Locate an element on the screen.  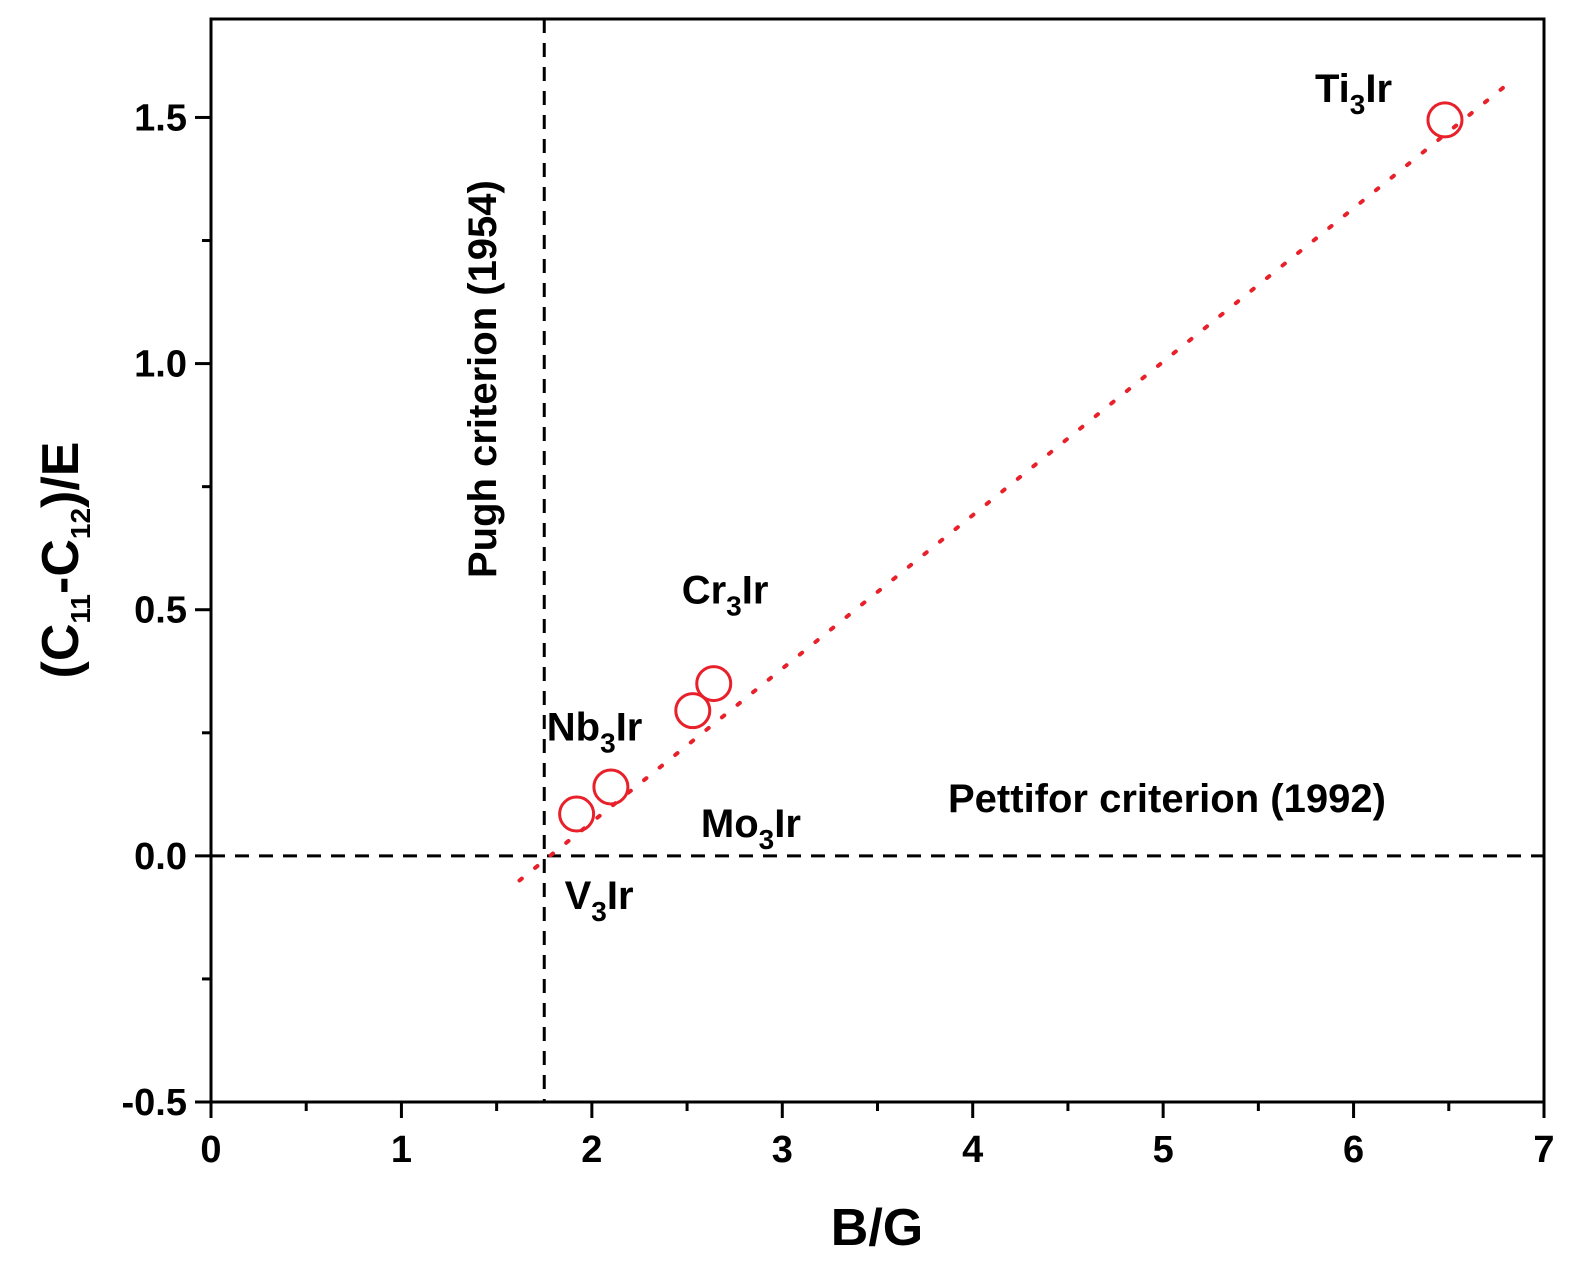
pugh-criterion-label: Pugh criterion (1954) is located at coordinates (483, 379).